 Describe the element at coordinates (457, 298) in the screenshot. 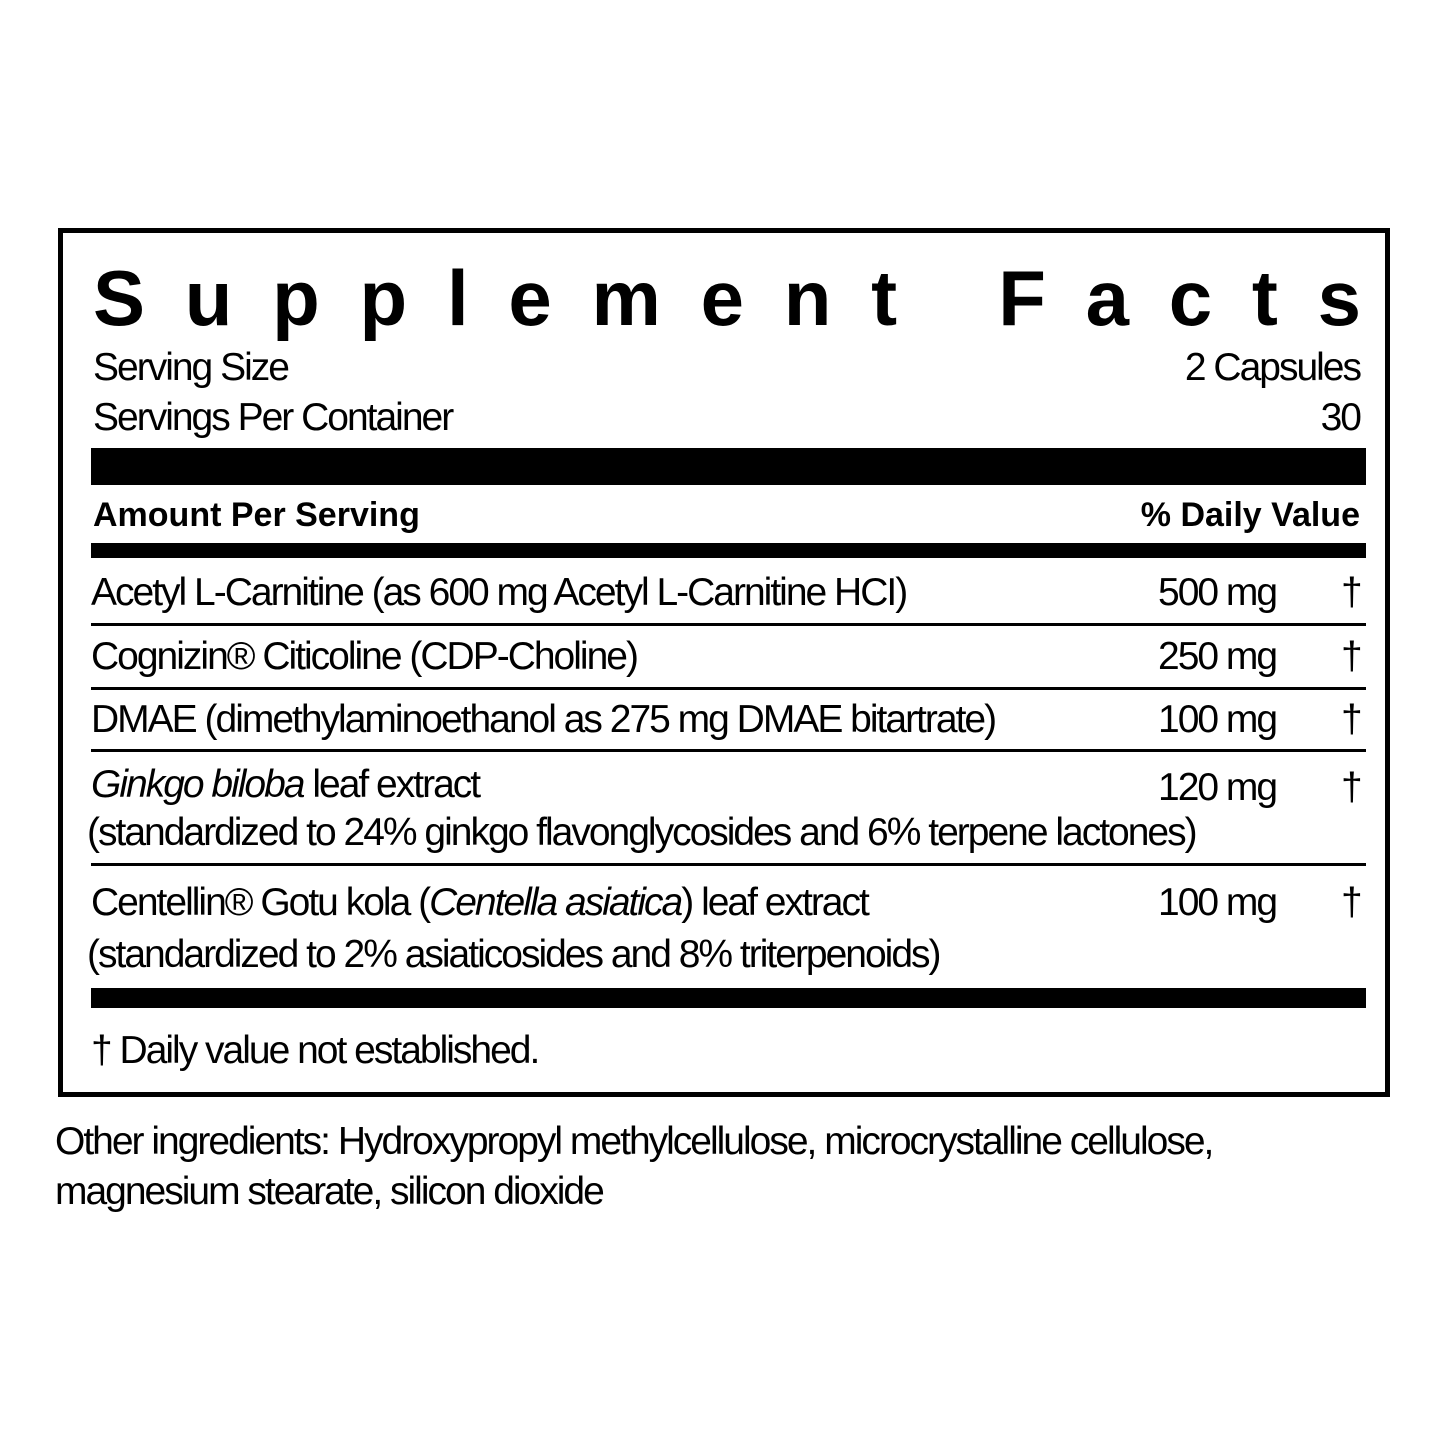

I see `title-letter: l` at that location.